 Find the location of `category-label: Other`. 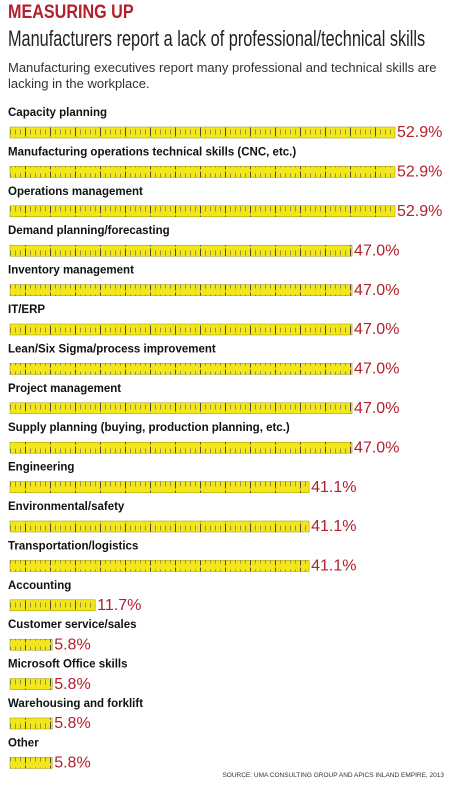

category-label: Other is located at coordinates (23, 743).